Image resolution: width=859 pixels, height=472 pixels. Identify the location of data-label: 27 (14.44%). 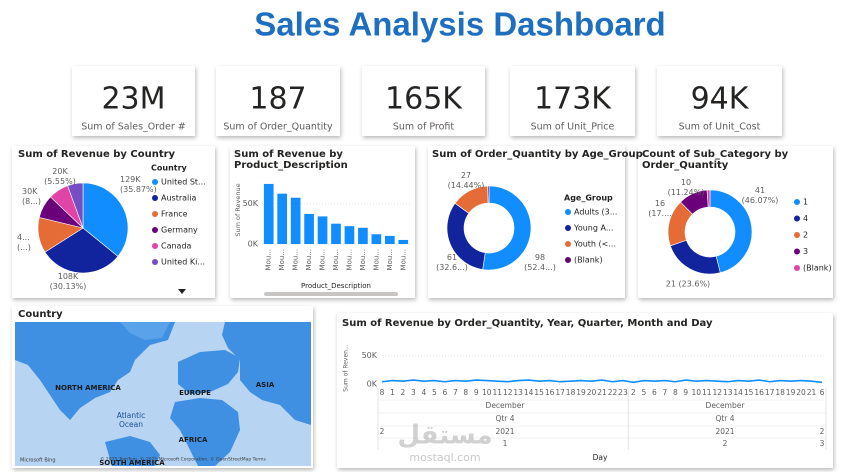
(466, 180).